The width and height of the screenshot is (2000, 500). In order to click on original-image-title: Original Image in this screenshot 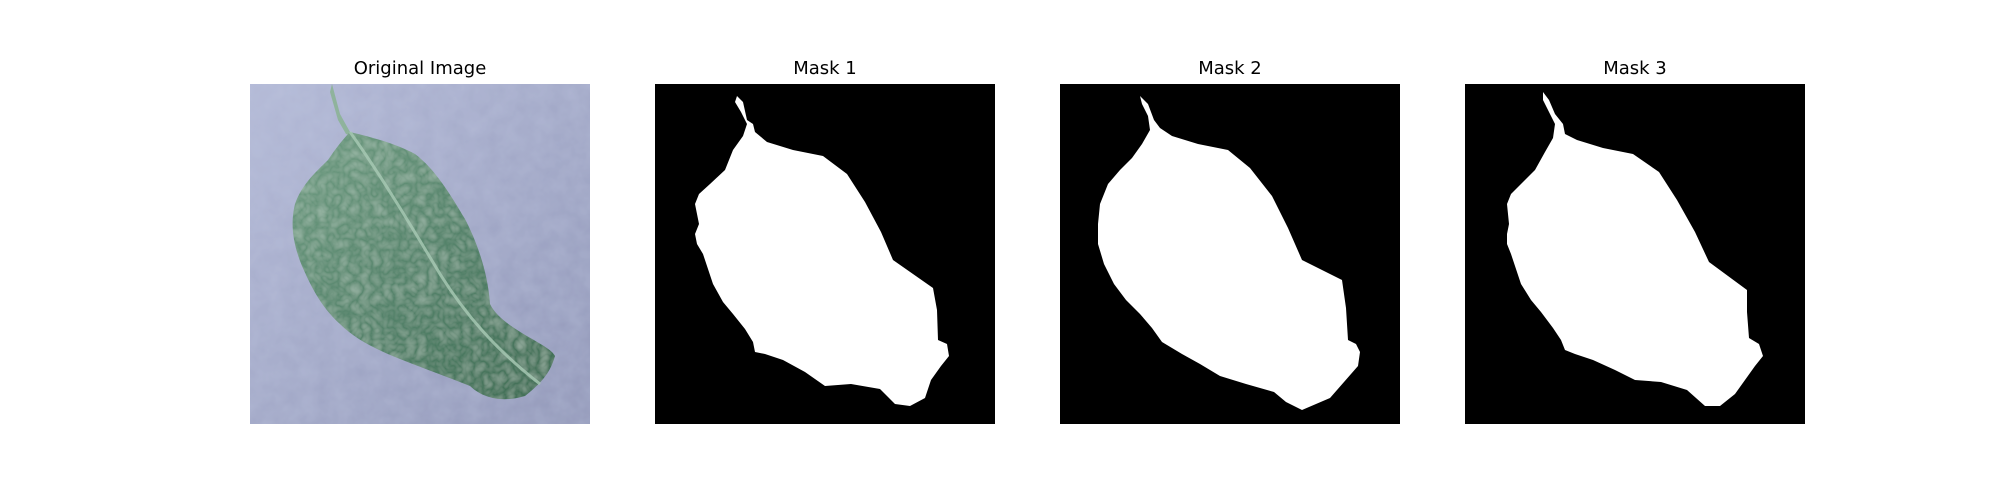, I will do `click(420, 68)`.